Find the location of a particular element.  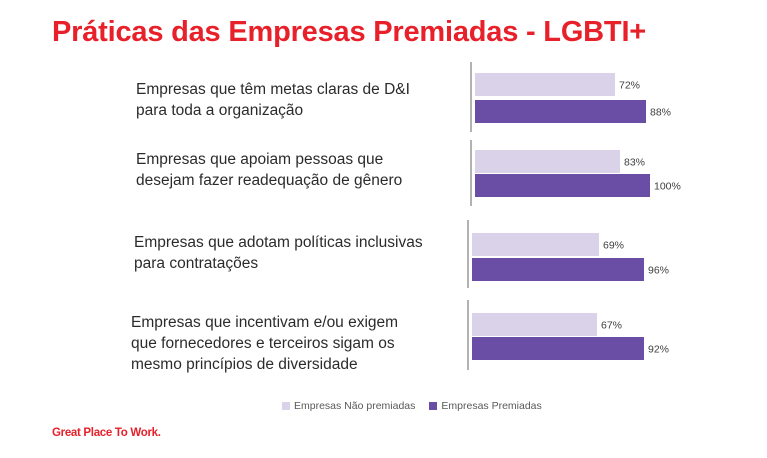

category-label-line: Empresas que incentivam e/ou exigem is located at coordinates (265, 322).